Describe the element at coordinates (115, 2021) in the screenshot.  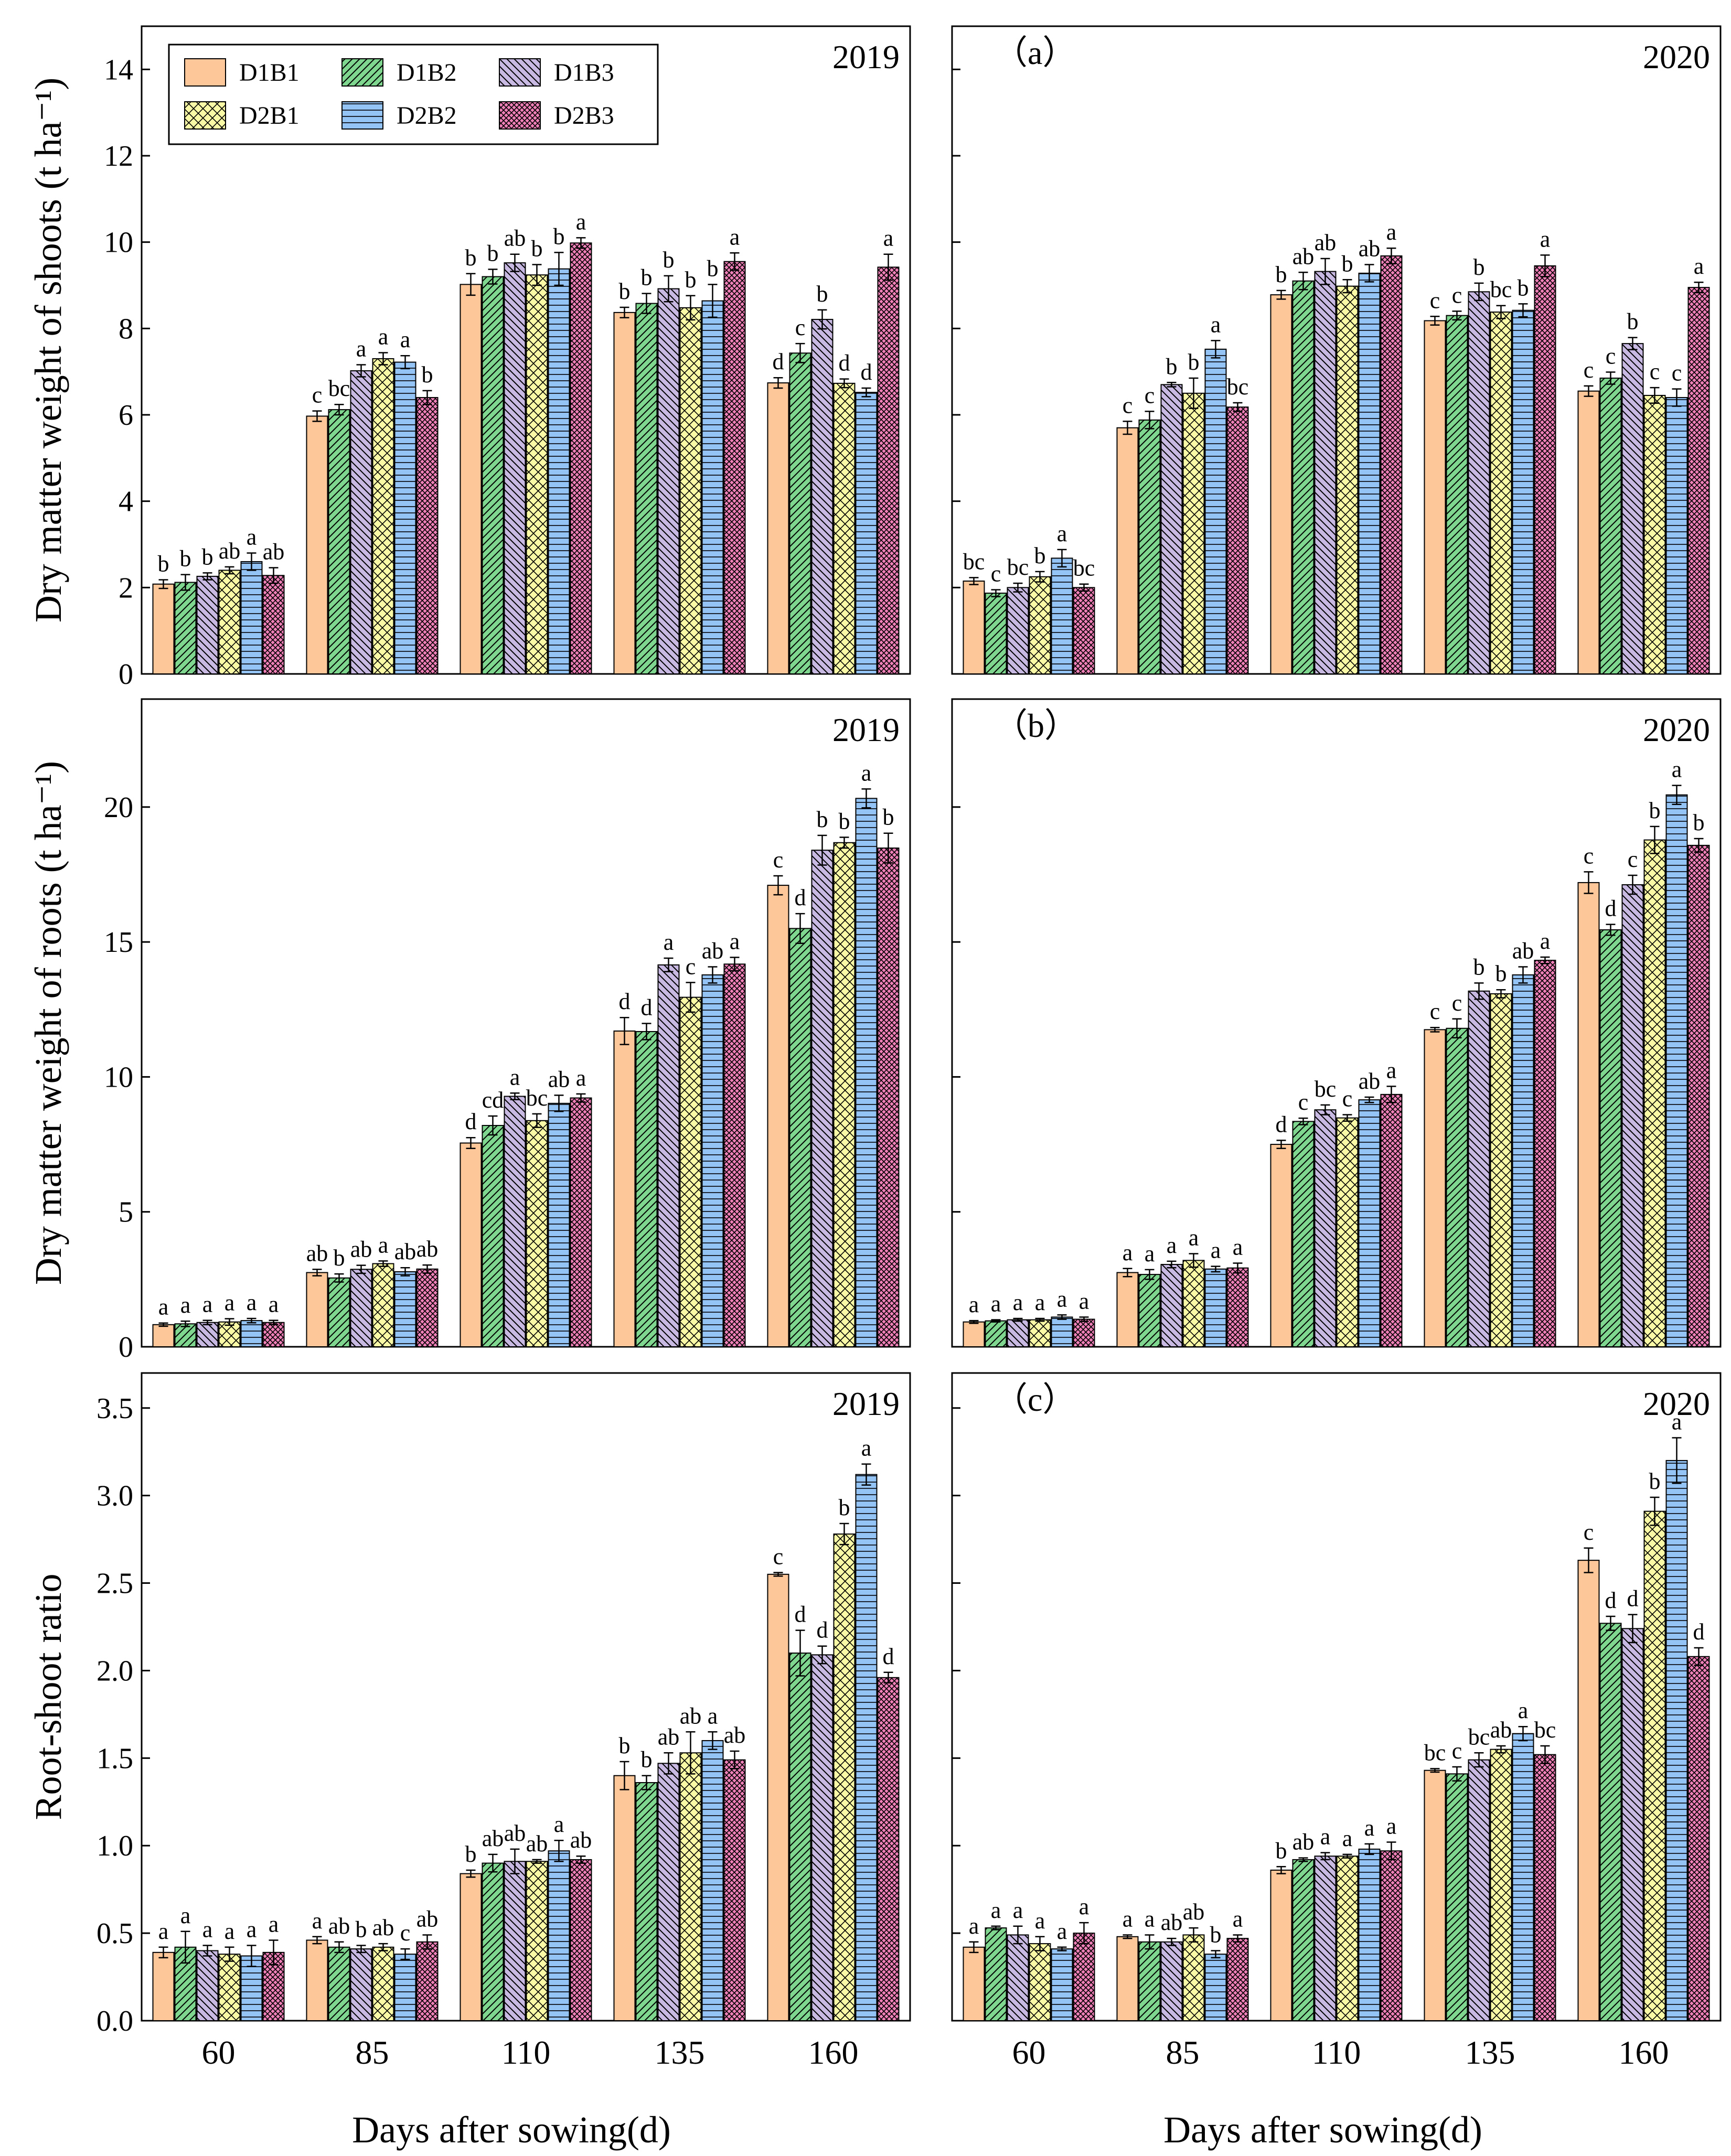
I see `y-tick-label: 0.0` at that location.